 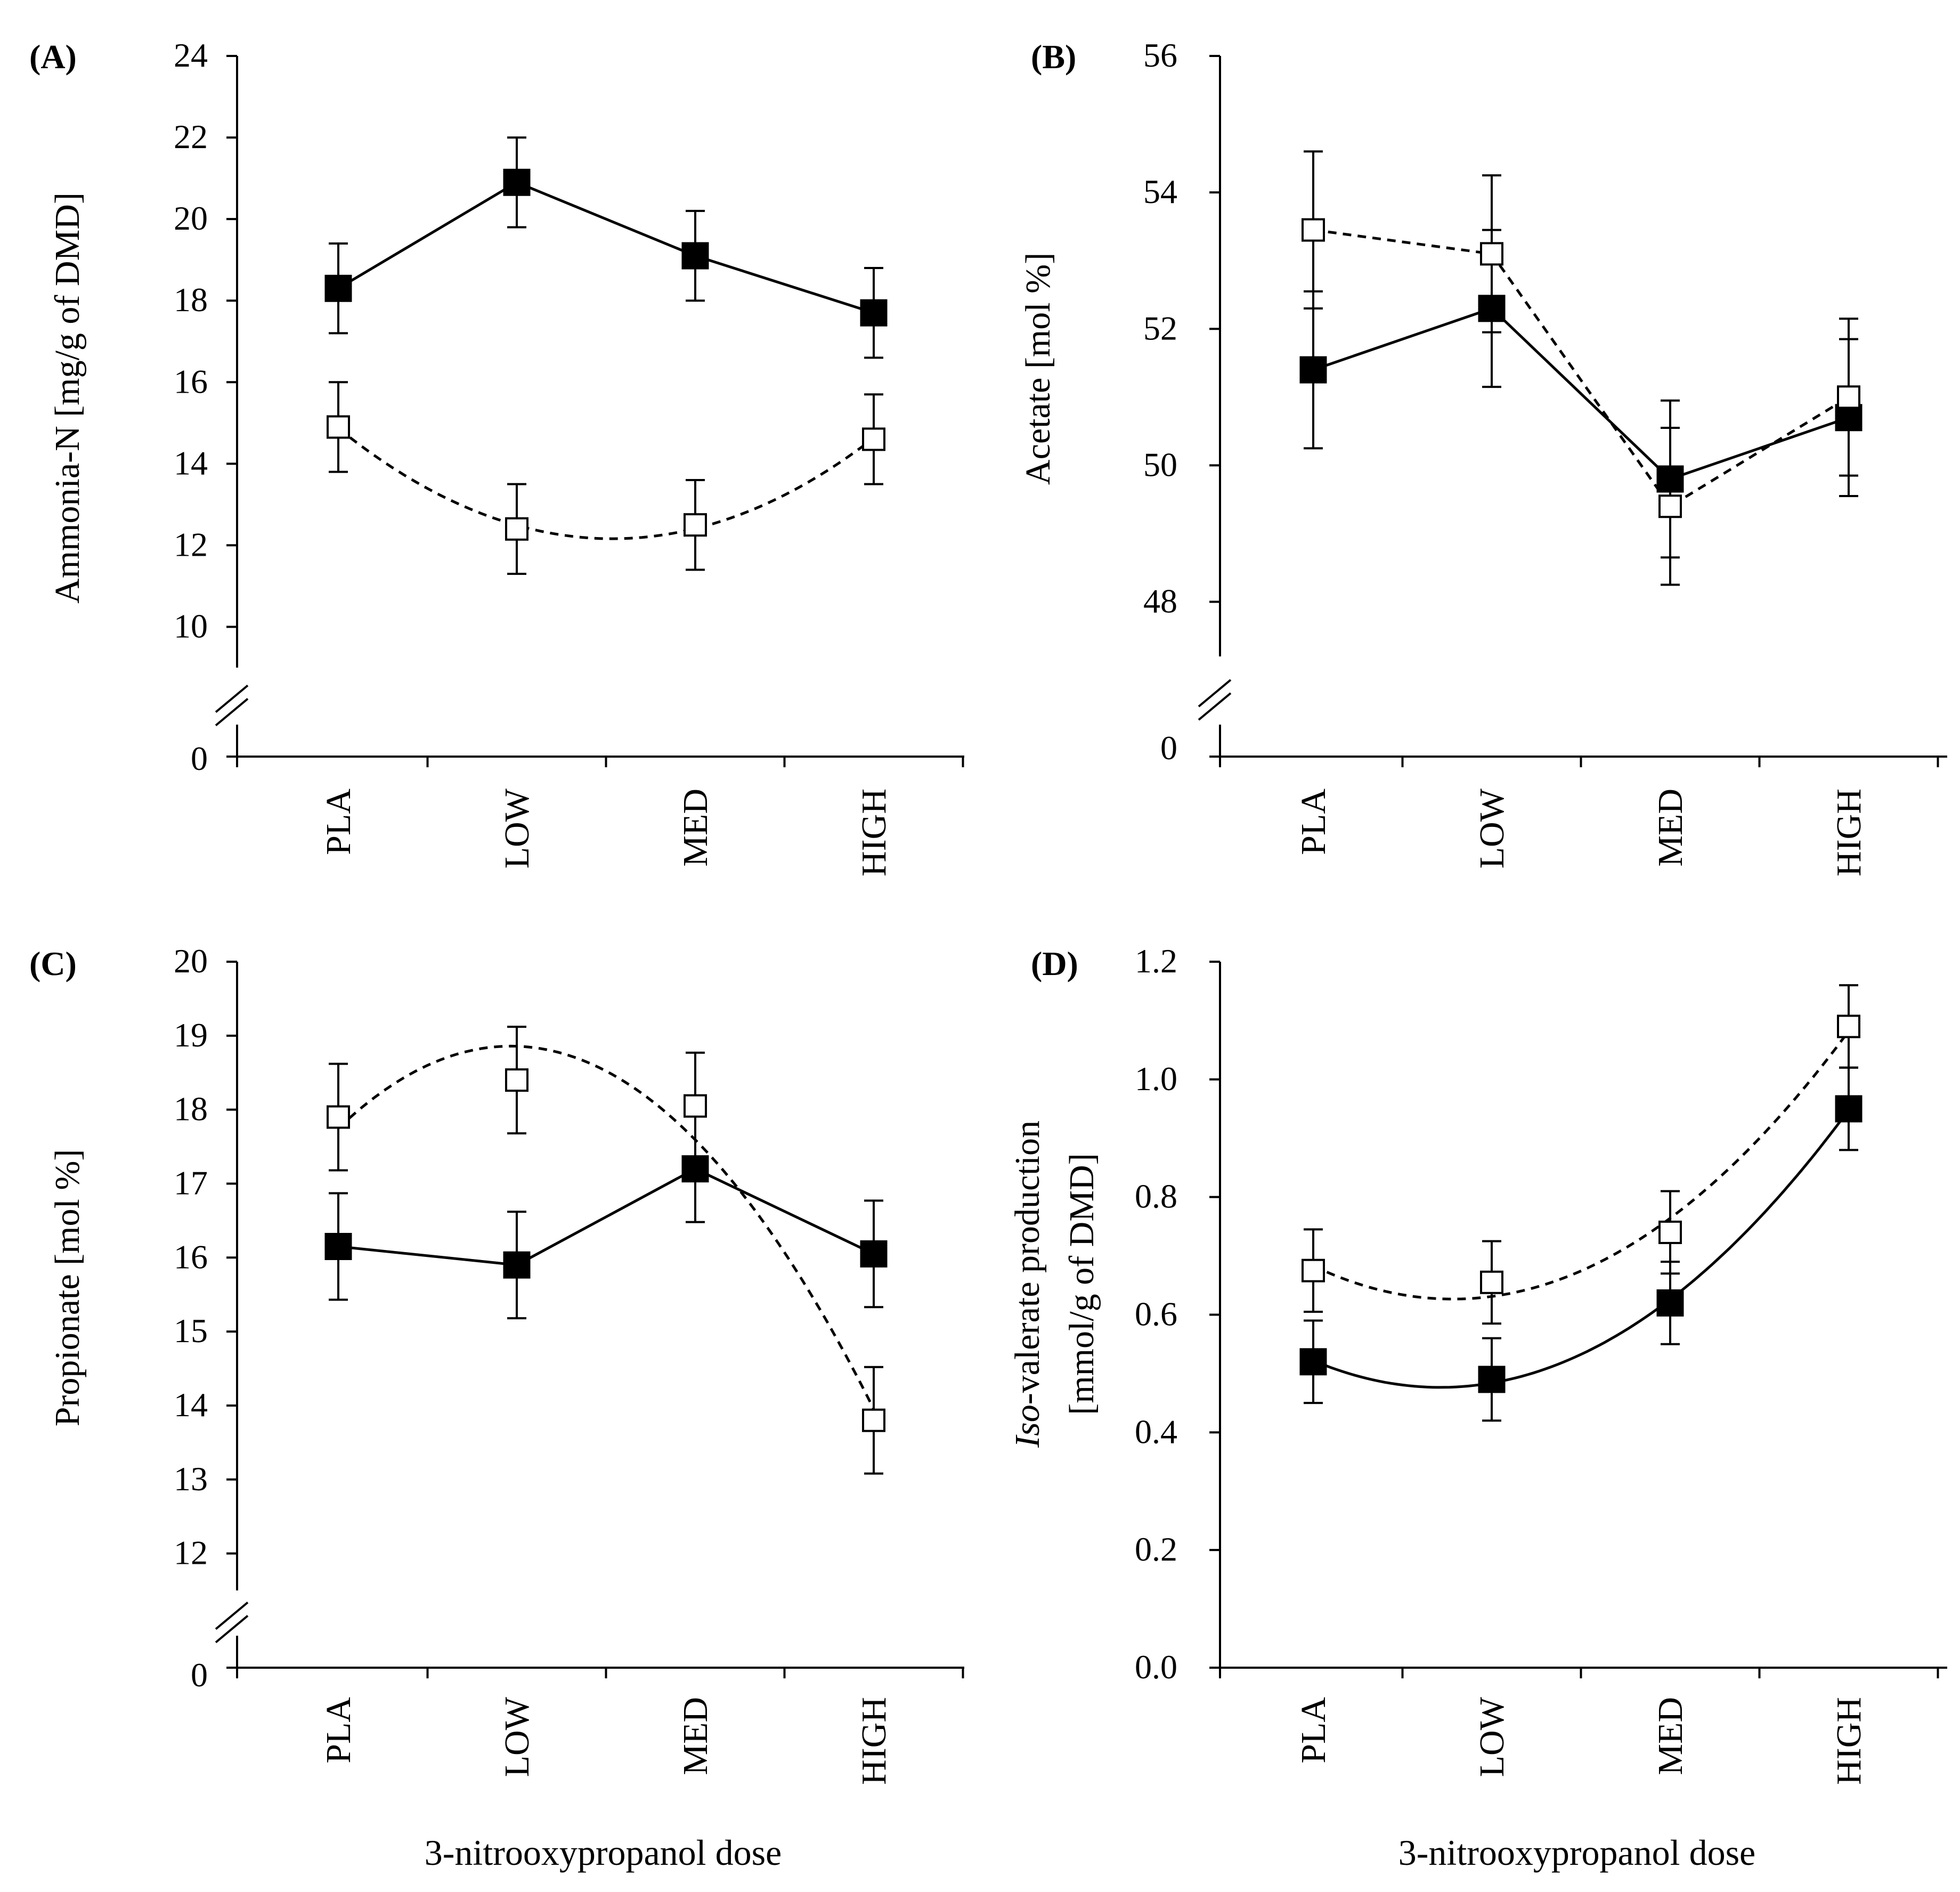 I want to click on panel-d-y-tick-label: 0.8, so click(x=1156, y=1197).